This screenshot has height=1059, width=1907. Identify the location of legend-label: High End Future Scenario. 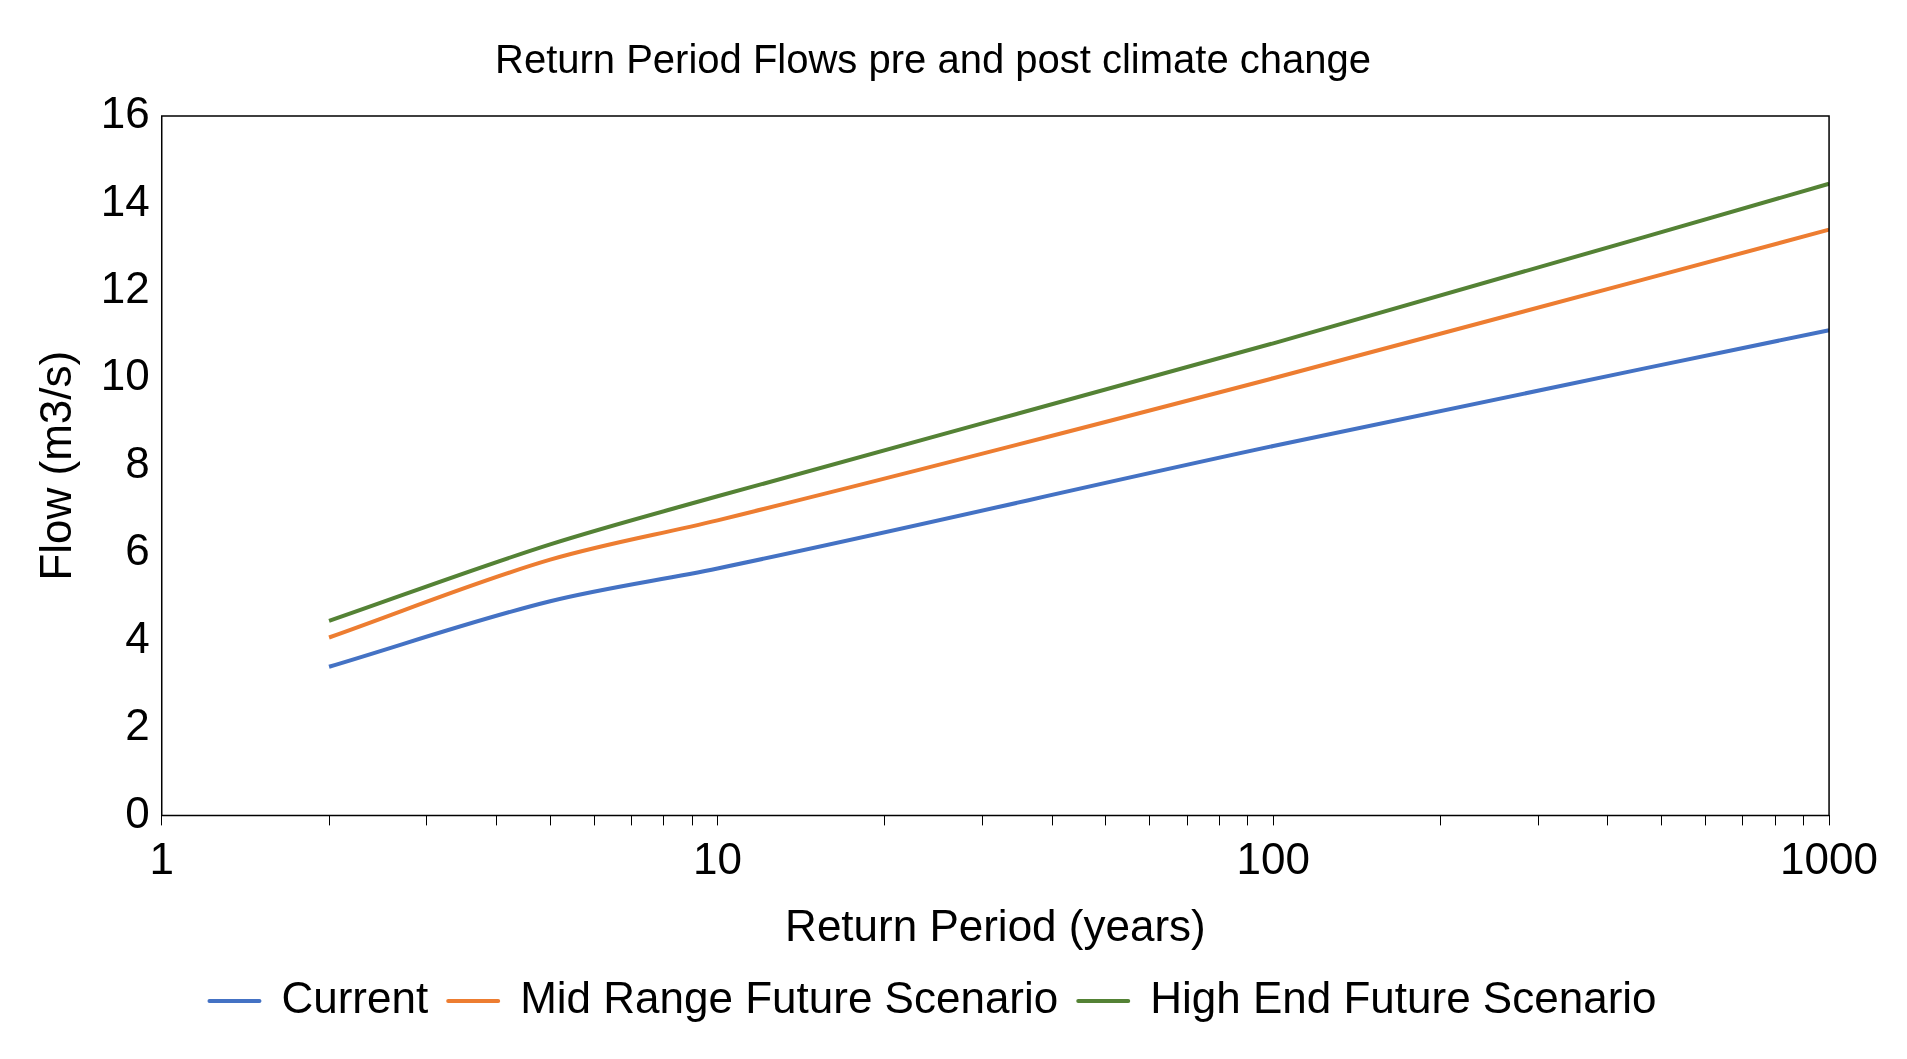
(1403, 998).